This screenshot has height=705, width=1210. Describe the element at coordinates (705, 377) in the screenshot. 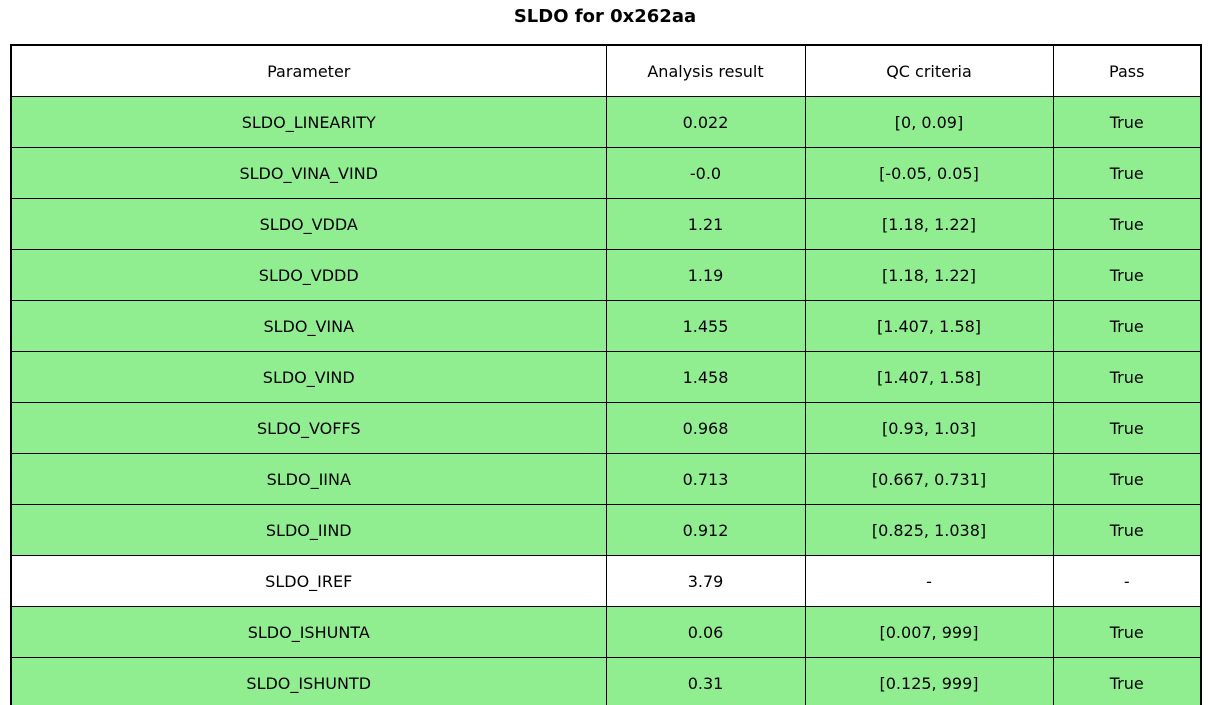

I see `analysis-result-cell: 1.458` at that location.